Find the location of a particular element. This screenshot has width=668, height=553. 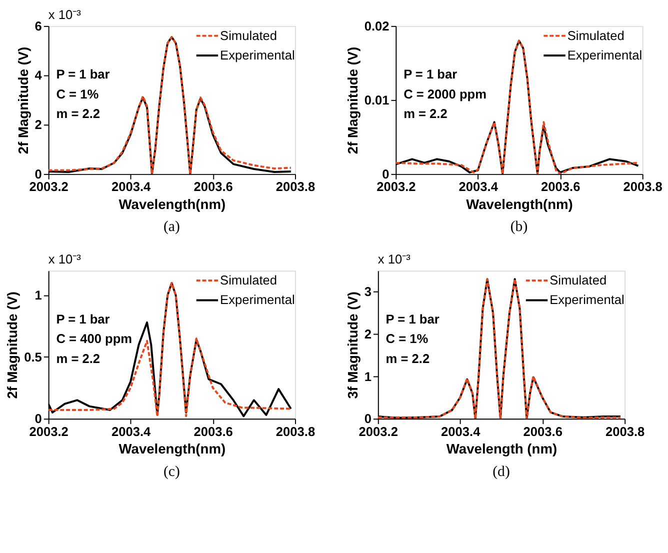

y-tick-label: 3 is located at coordinates (368, 292).